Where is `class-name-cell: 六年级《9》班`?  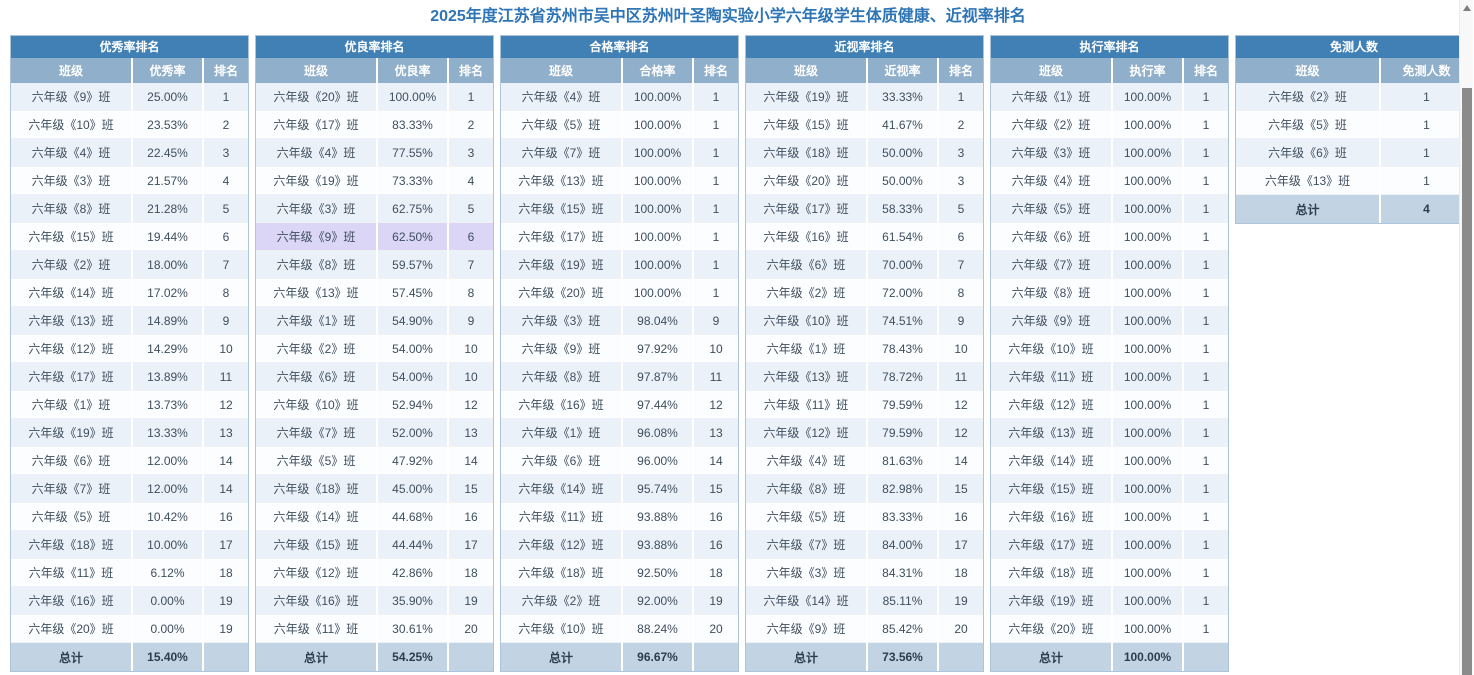
class-name-cell: 六年级《9》班 is located at coordinates (72, 97).